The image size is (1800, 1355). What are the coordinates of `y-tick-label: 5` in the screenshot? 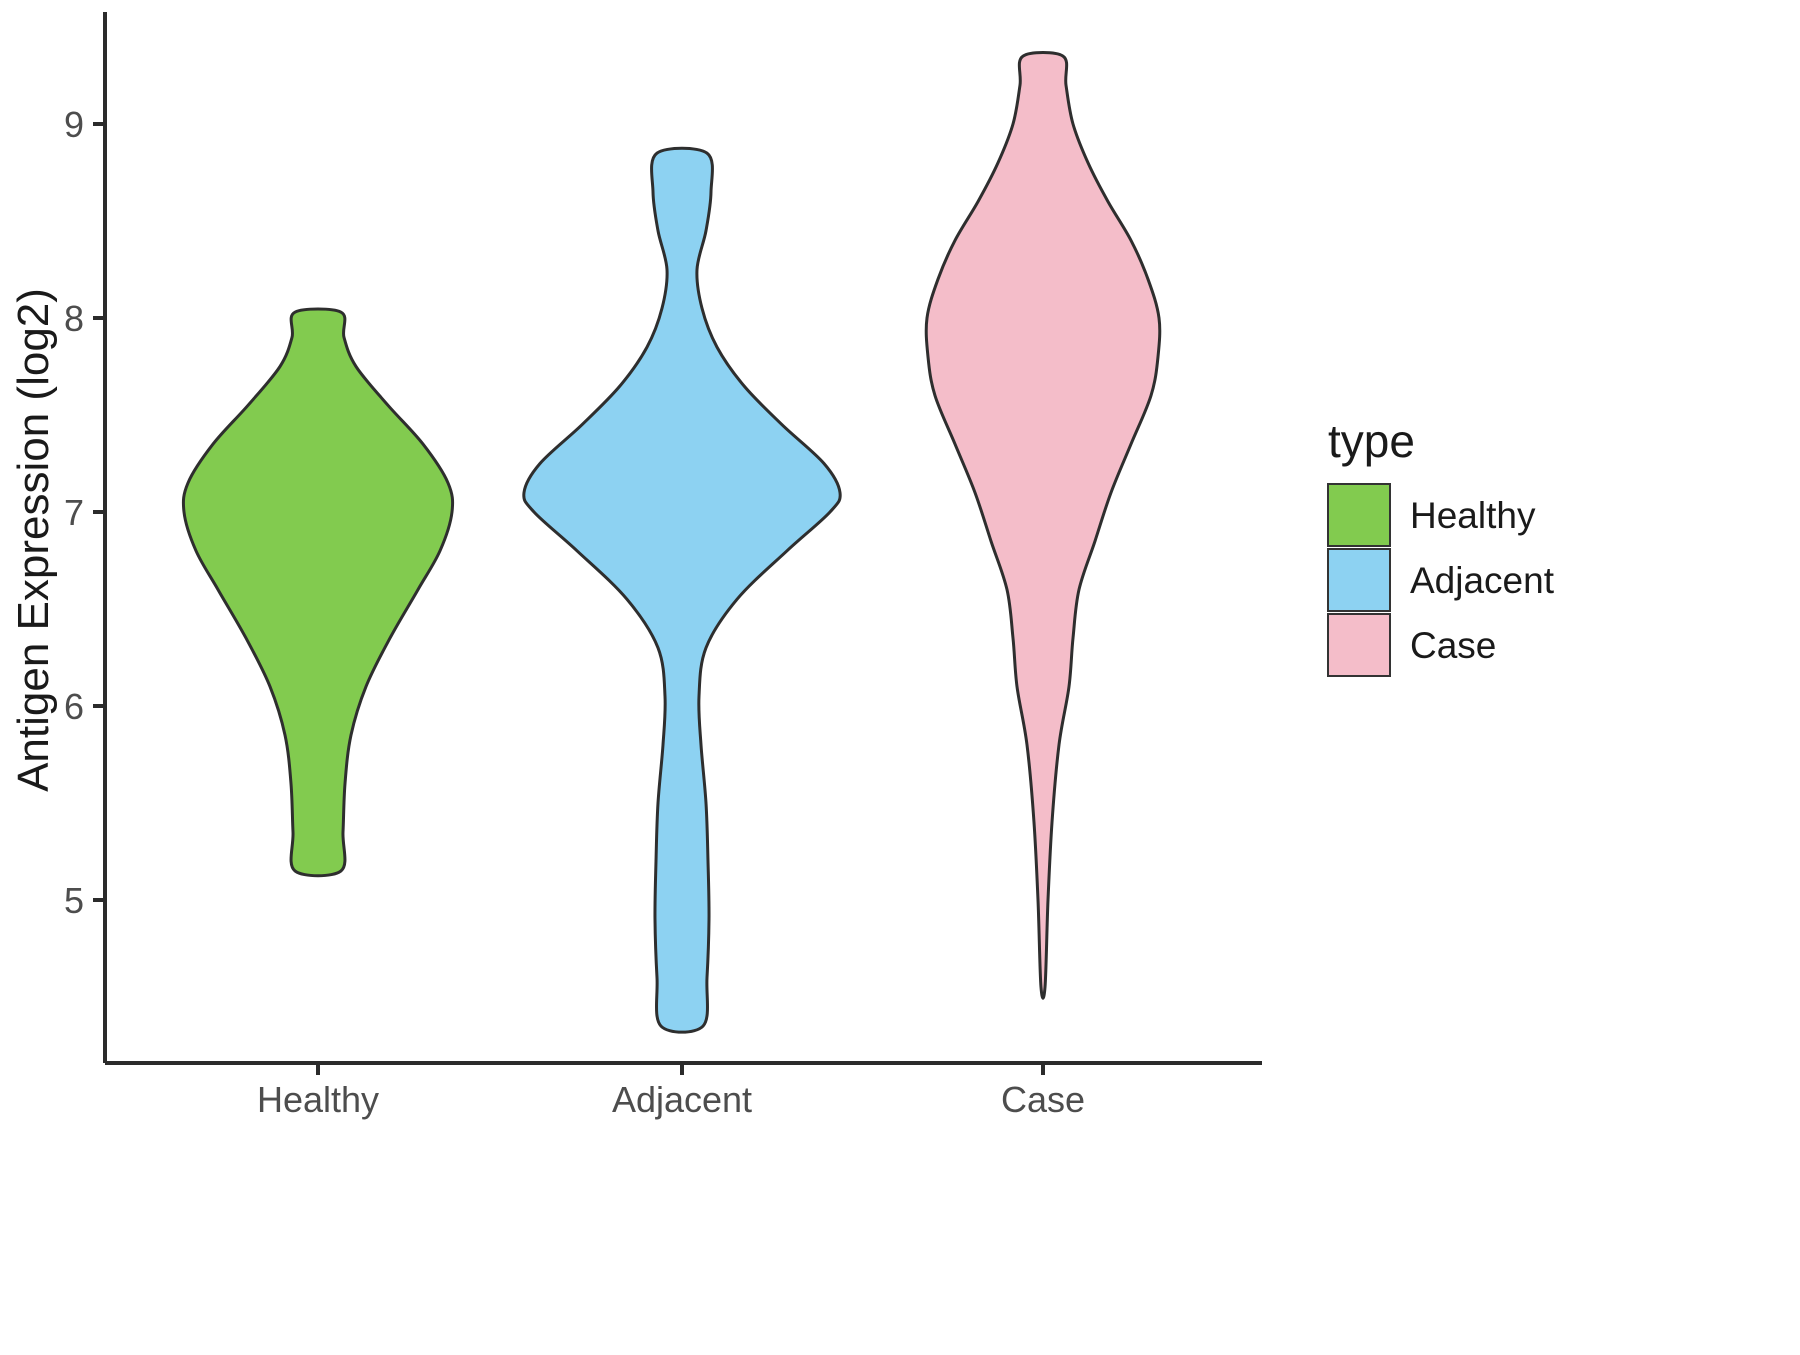 It's located at (74, 900).